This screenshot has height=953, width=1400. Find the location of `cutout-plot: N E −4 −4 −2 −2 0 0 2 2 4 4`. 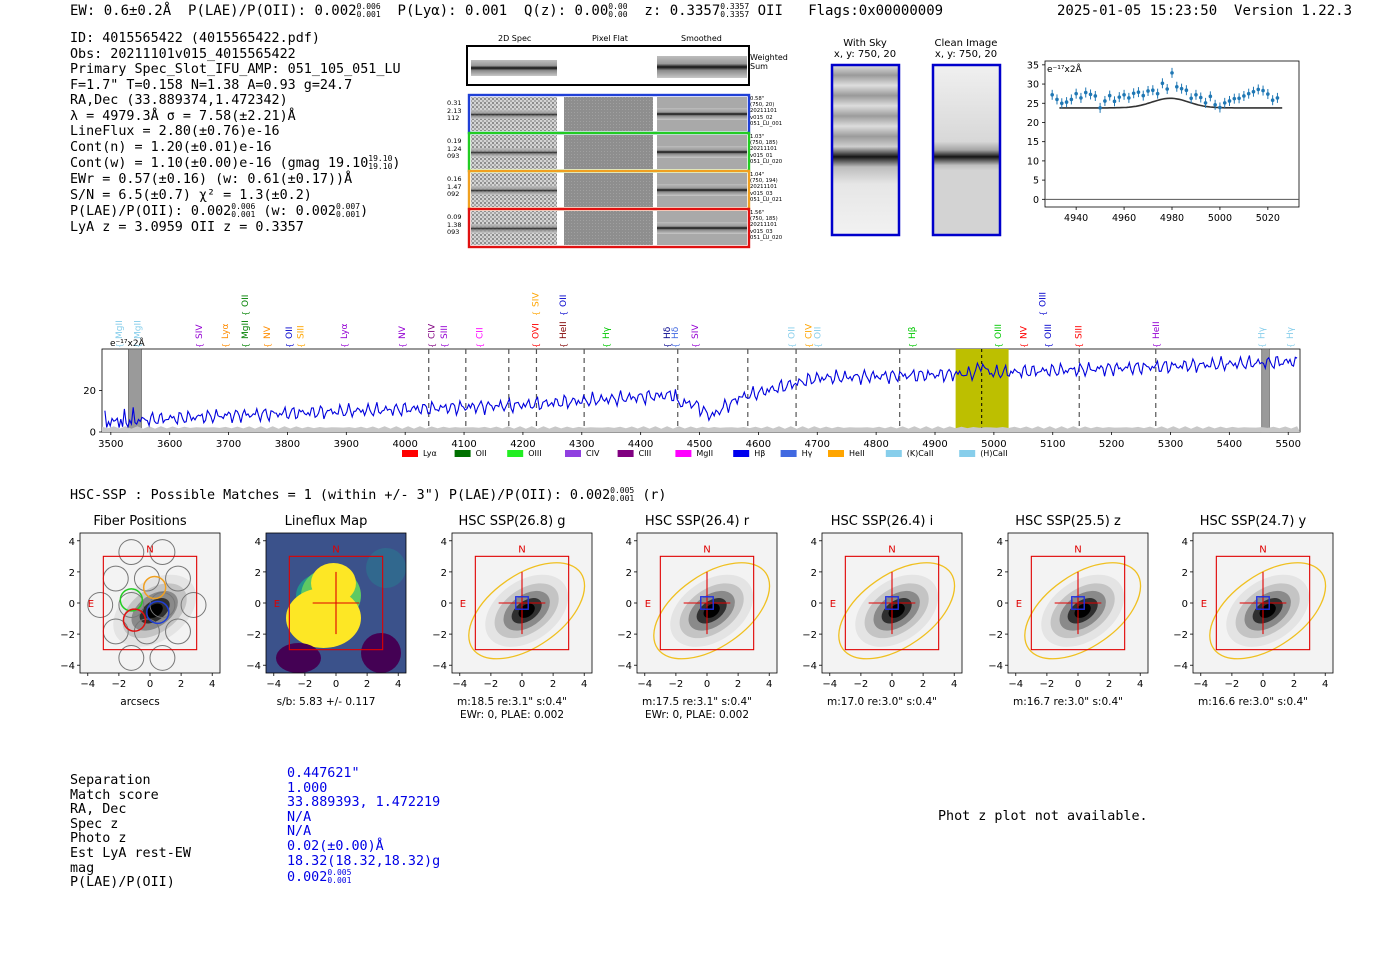

cutout-plot: N E −4 −4 −2 −2 0 0 2 2 4 4 is located at coordinates (1253, 611).